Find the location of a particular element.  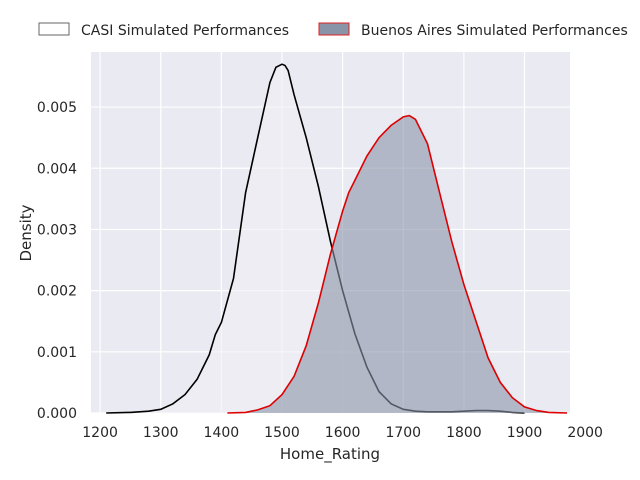

legend-label-buenos-aires: Buenos Aires Simulated Performances is located at coordinates (494, 31).